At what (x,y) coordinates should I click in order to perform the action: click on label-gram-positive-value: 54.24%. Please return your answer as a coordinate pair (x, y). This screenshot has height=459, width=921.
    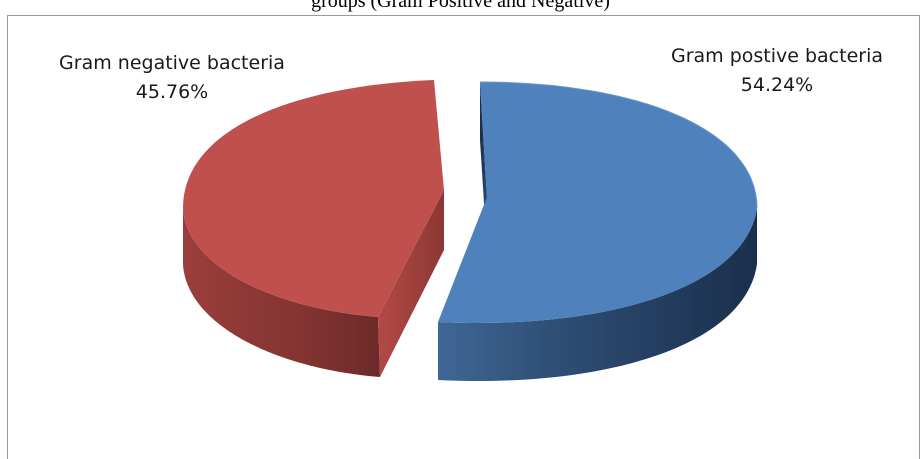
    Looking at the image, I should click on (777, 85).